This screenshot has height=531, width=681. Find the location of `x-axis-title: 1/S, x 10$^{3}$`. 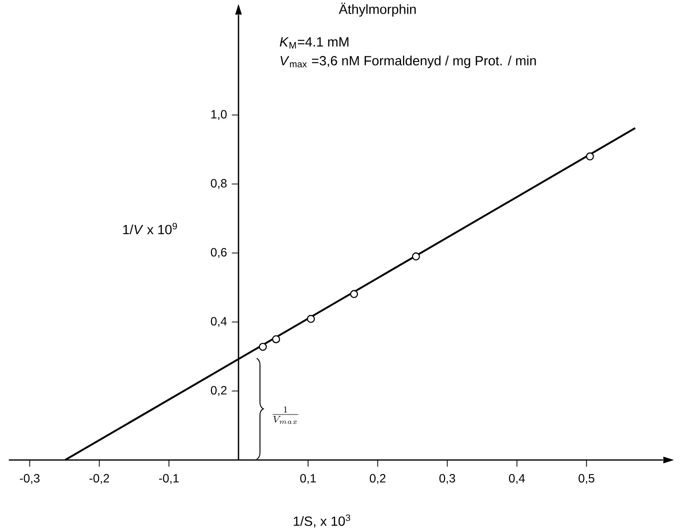

x-axis-title: 1/S, x 10$^{3}$ is located at coordinates (322, 521).